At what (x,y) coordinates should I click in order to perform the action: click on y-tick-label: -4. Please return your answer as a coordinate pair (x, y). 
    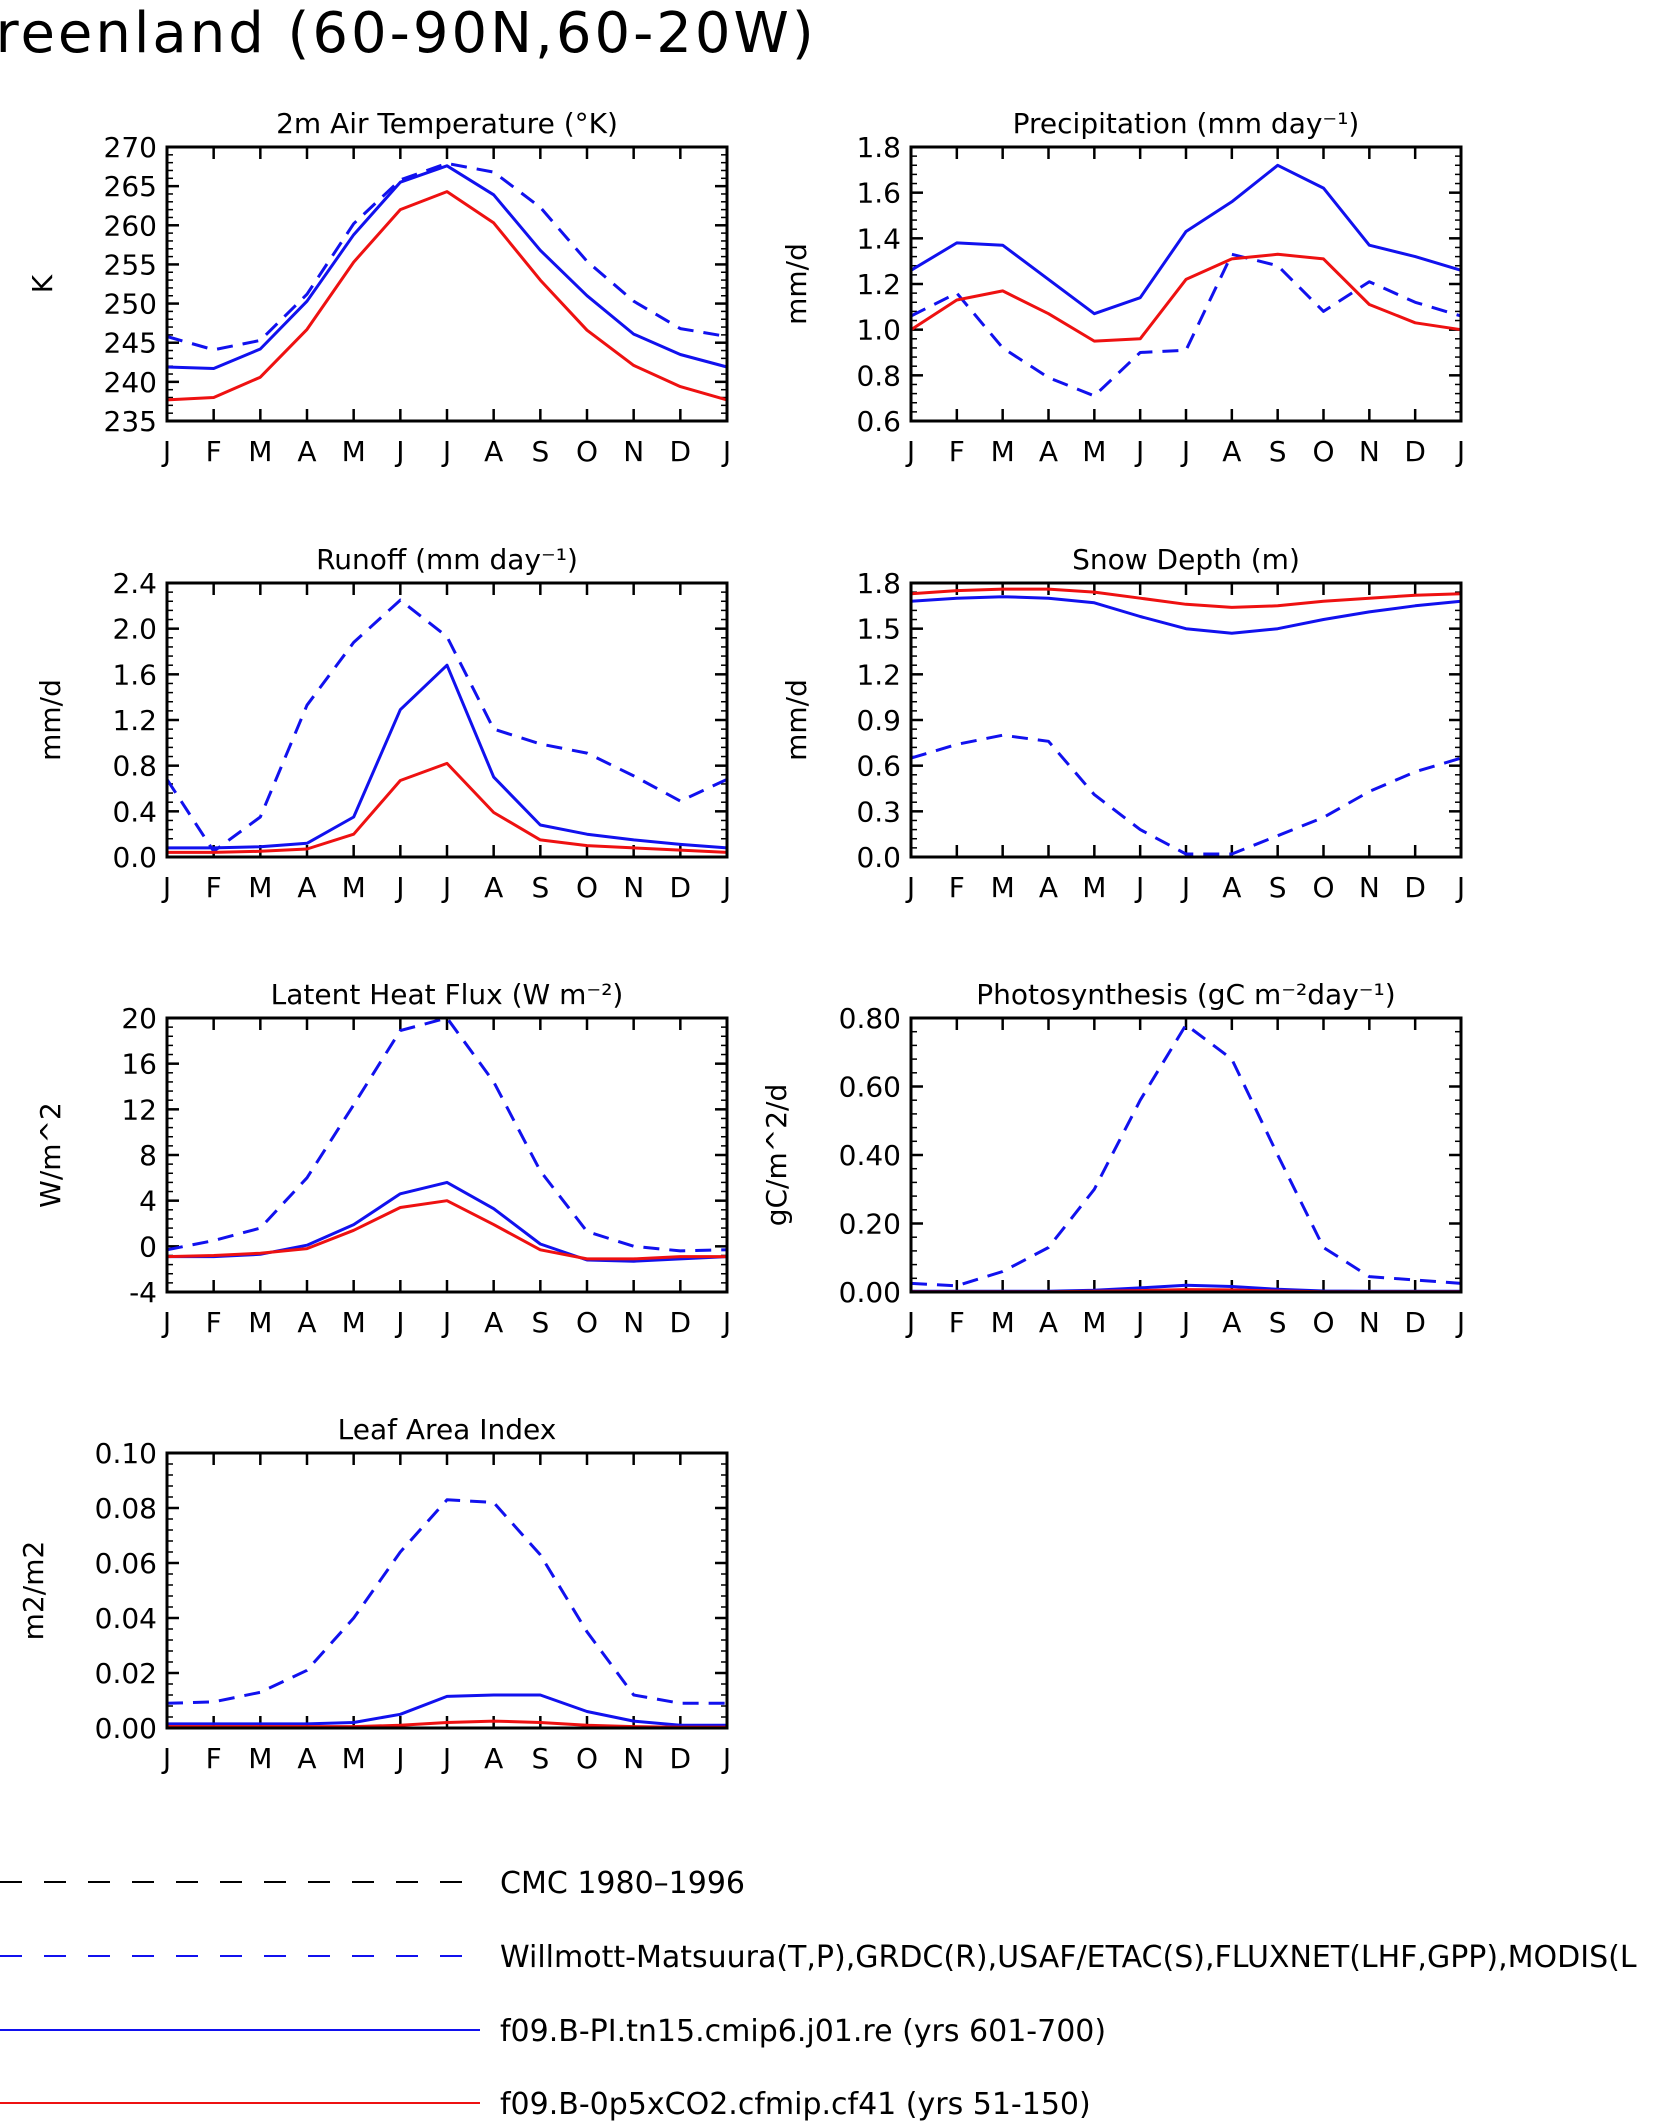
    Looking at the image, I should click on (143, 1292).